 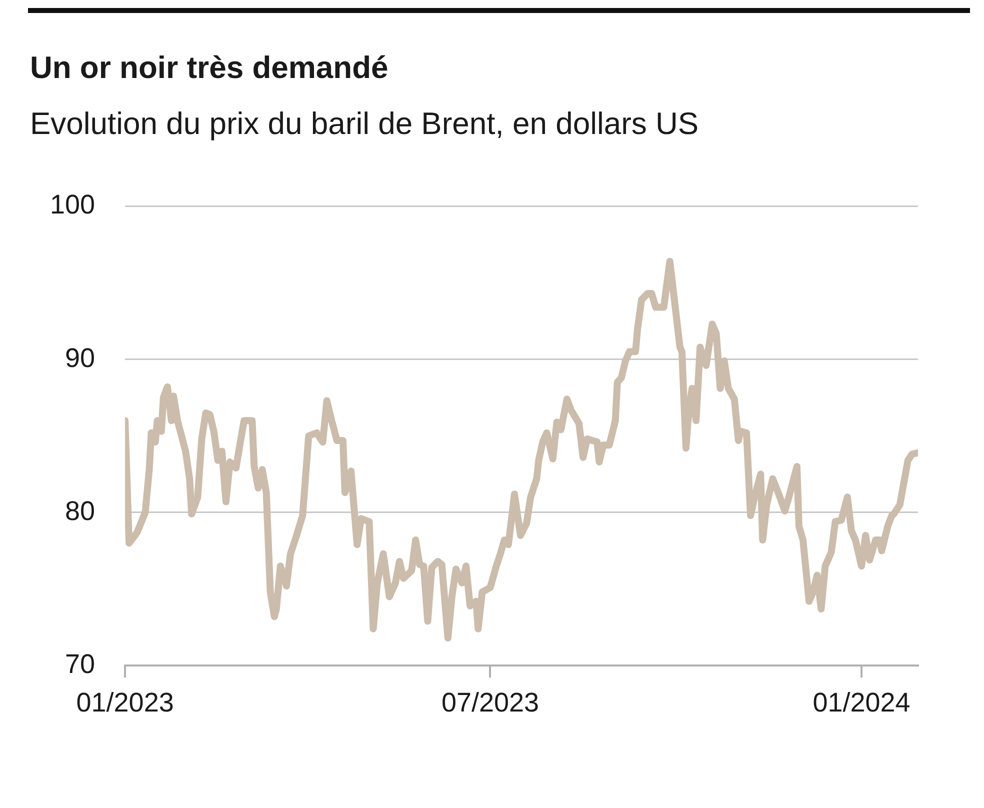 What do you see at coordinates (490, 702) in the screenshot?
I see `x-tick-label: 07/2023` at bounding box center [490, 702].